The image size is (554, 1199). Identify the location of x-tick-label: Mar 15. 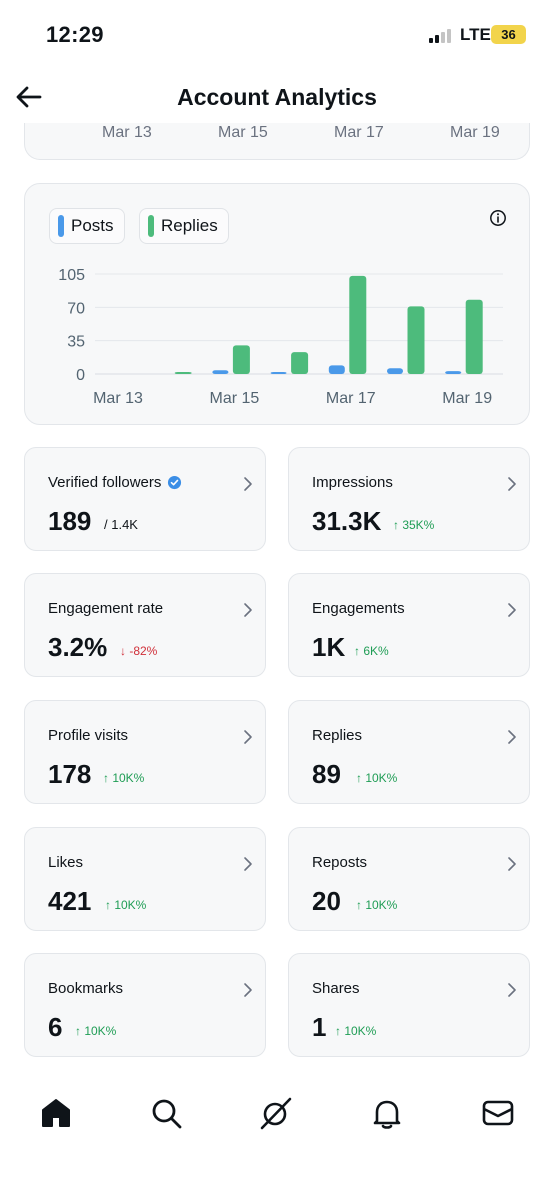
(235, 398).